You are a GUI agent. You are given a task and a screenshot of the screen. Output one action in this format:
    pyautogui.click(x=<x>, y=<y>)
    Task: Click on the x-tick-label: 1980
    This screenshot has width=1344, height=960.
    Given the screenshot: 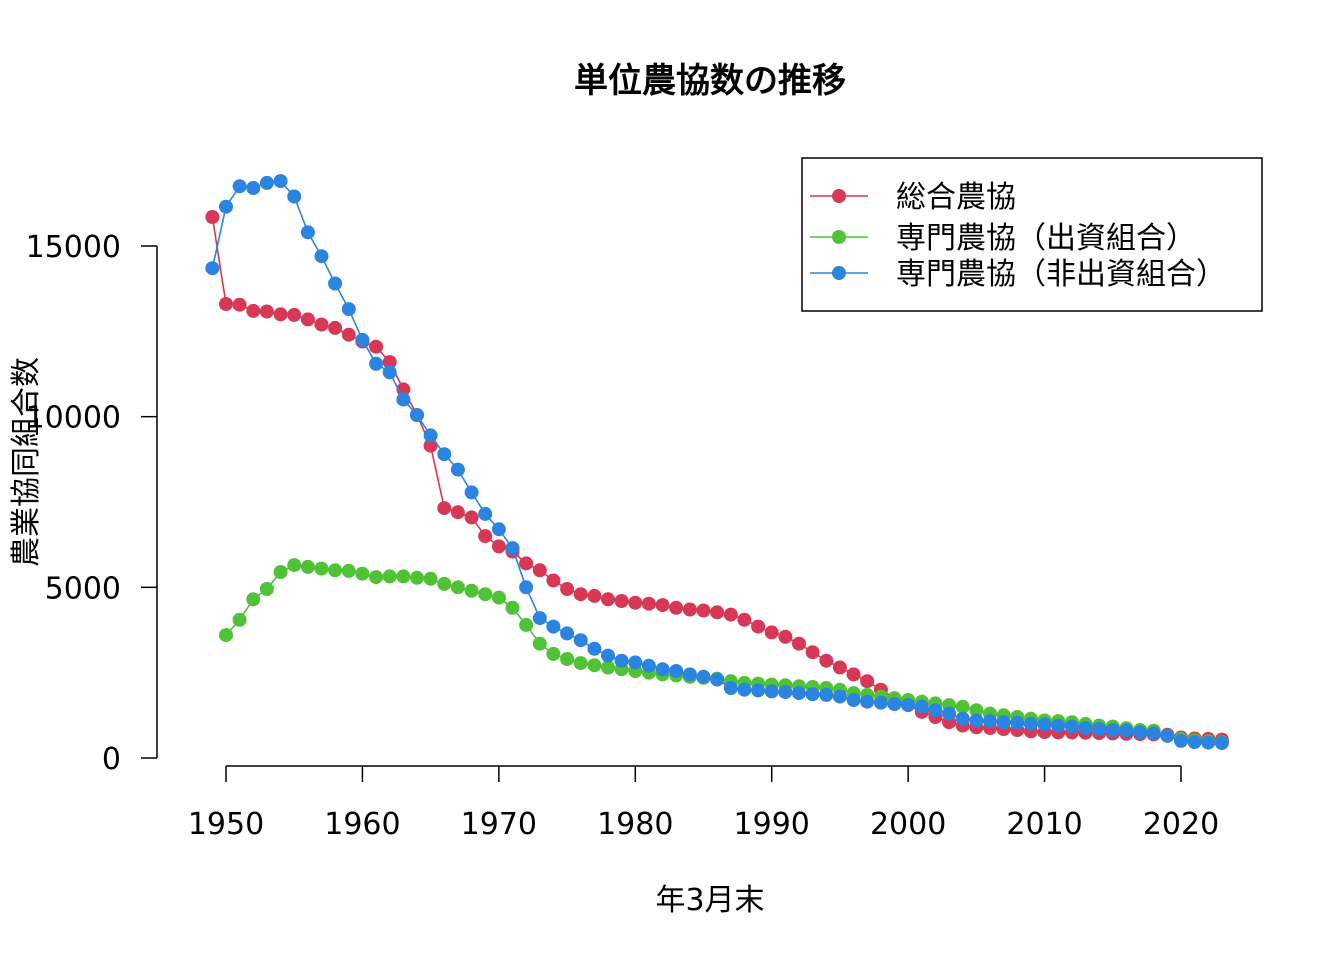 What is the action you would take?
    pyautogui.click(x=635, y=824)
    